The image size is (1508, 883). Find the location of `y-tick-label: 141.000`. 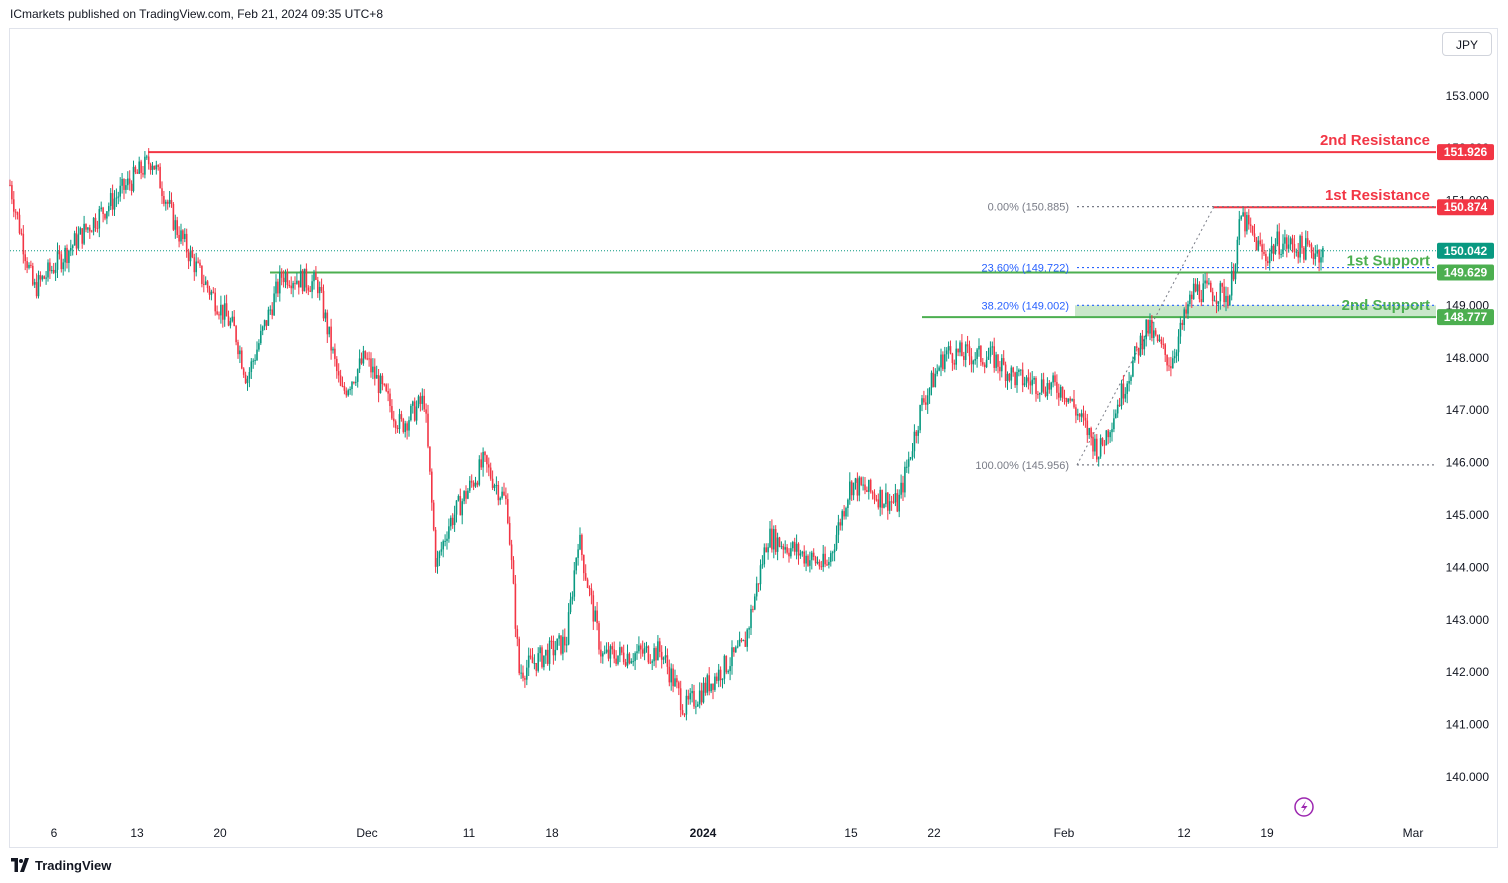

y-tick-label: 141.000 is located at coordinates (1468, 725).